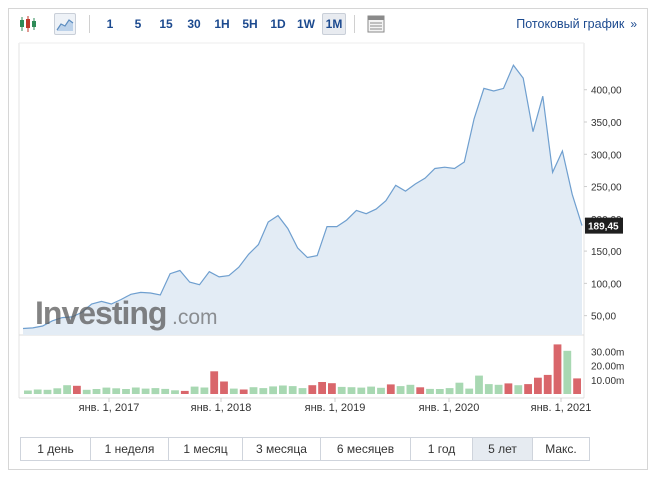 The width and height of the screenshot is (657, 478). I want to click on last-price-badge, so click(604, 225).